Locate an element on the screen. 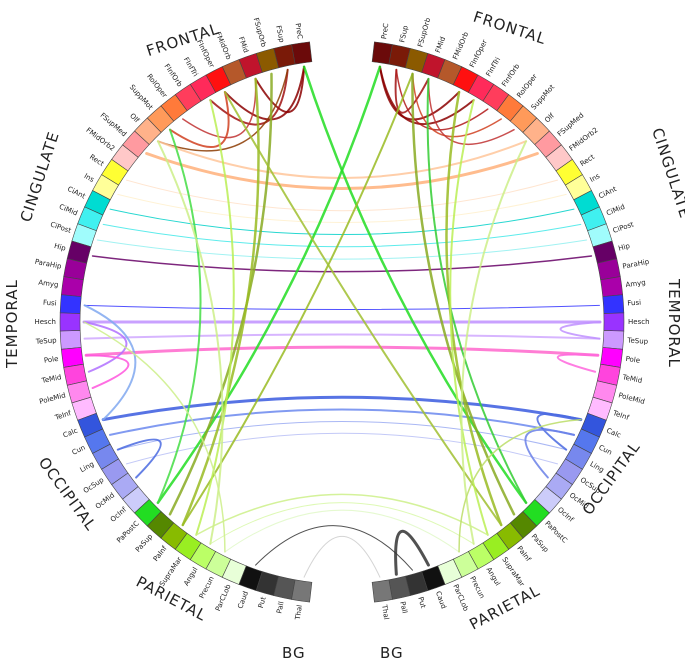 This screenshot has height=663, width=685. region-label-right-fmidorb: FMidOrb is located at coordinates (460, 45).